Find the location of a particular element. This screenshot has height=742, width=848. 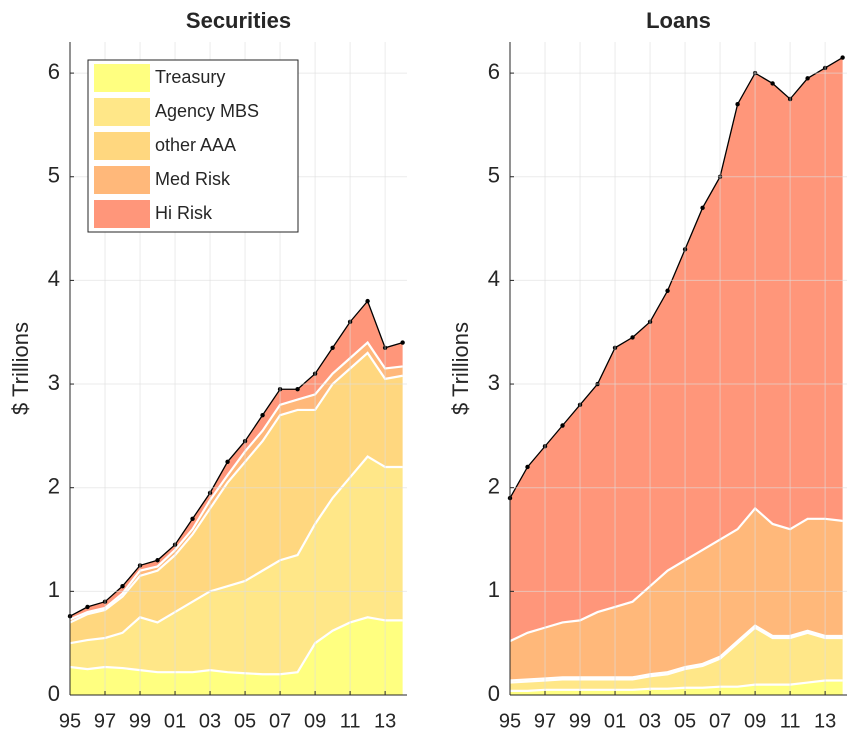

legend-label: Hi Risk is located at coordinates (184, 213).